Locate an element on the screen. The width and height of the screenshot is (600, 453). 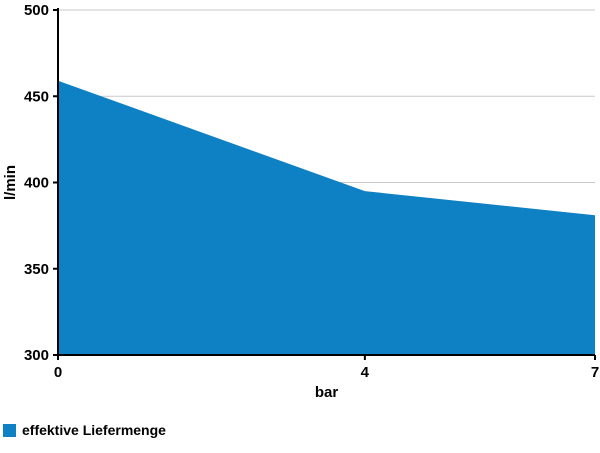
x-tick-label: 0 is located at coordinates (58, 372).